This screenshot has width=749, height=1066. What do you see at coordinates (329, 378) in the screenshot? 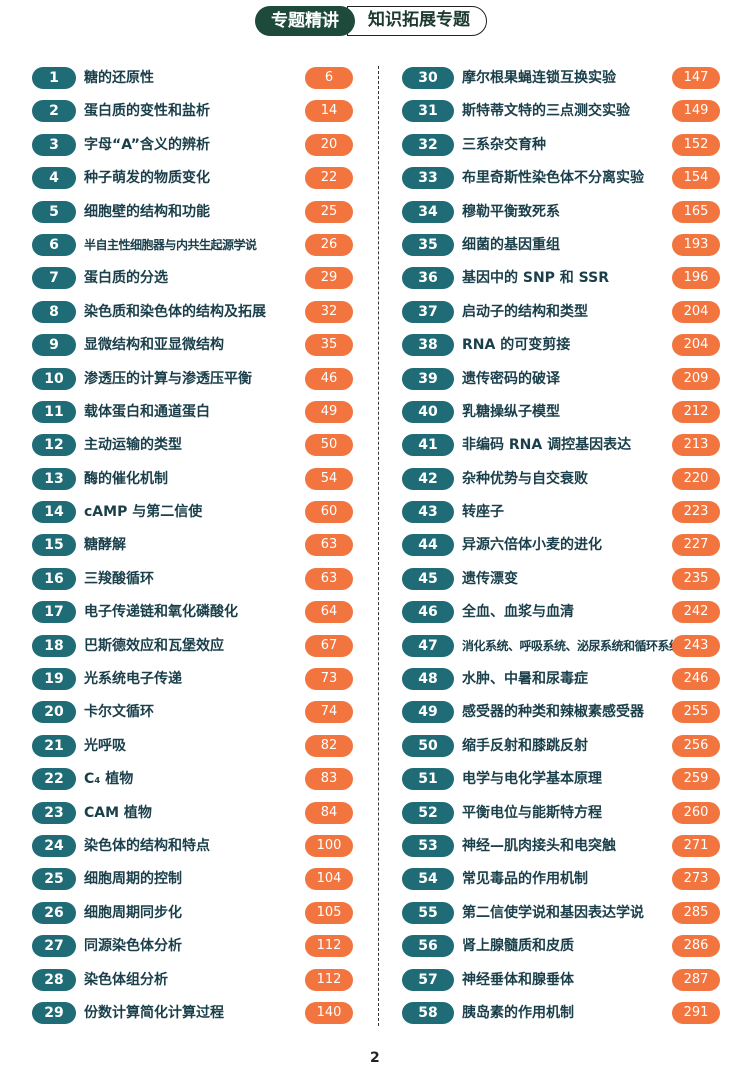
I see `entry-page-badge: 46` at bounding box center [329, 378].